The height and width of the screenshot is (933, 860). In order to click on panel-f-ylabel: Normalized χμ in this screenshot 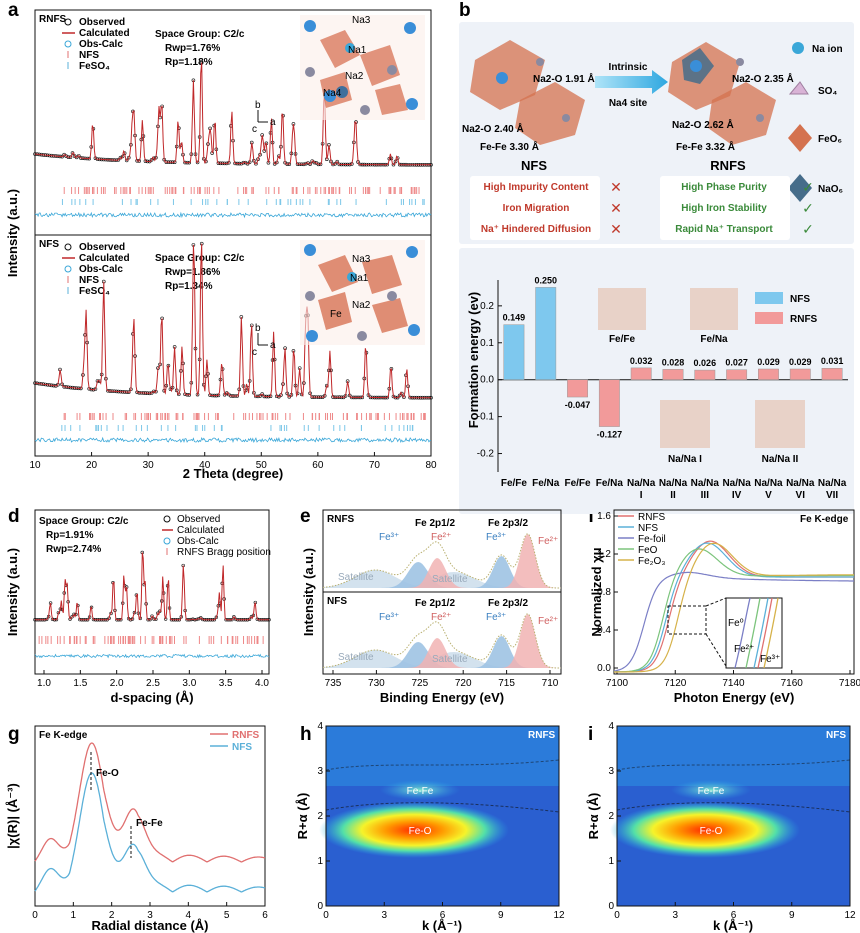, I will do `click(596, 591)`.